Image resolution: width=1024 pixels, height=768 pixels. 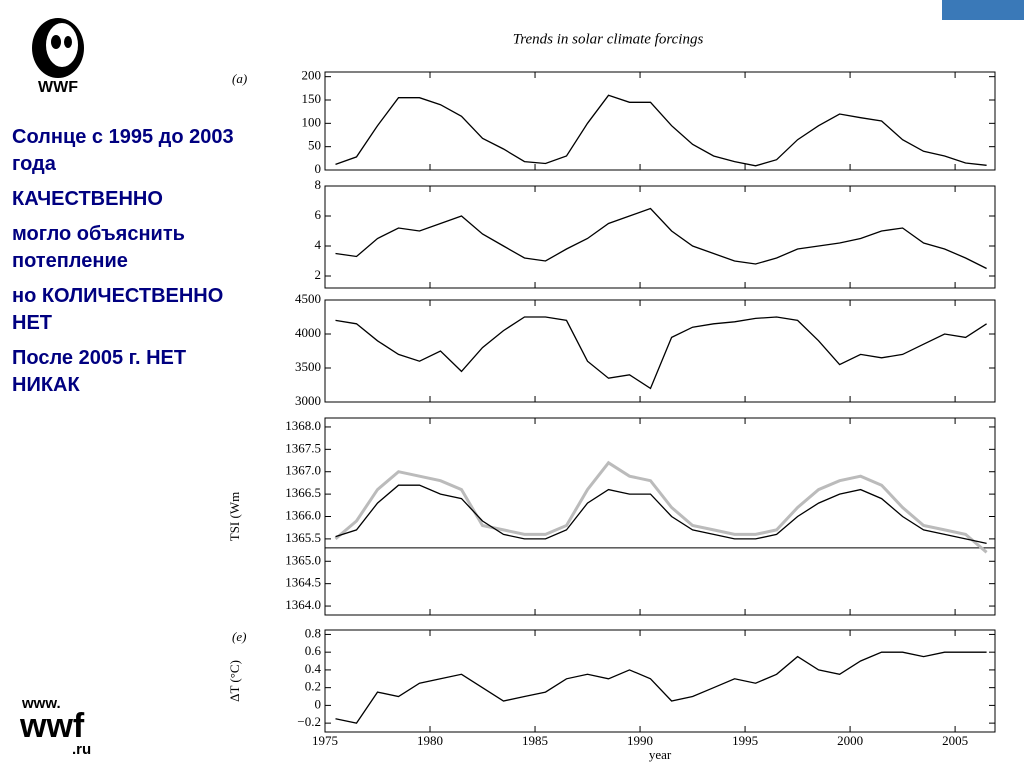 I want to click on x-tick-label: 1980, so click(x=430, y=740).